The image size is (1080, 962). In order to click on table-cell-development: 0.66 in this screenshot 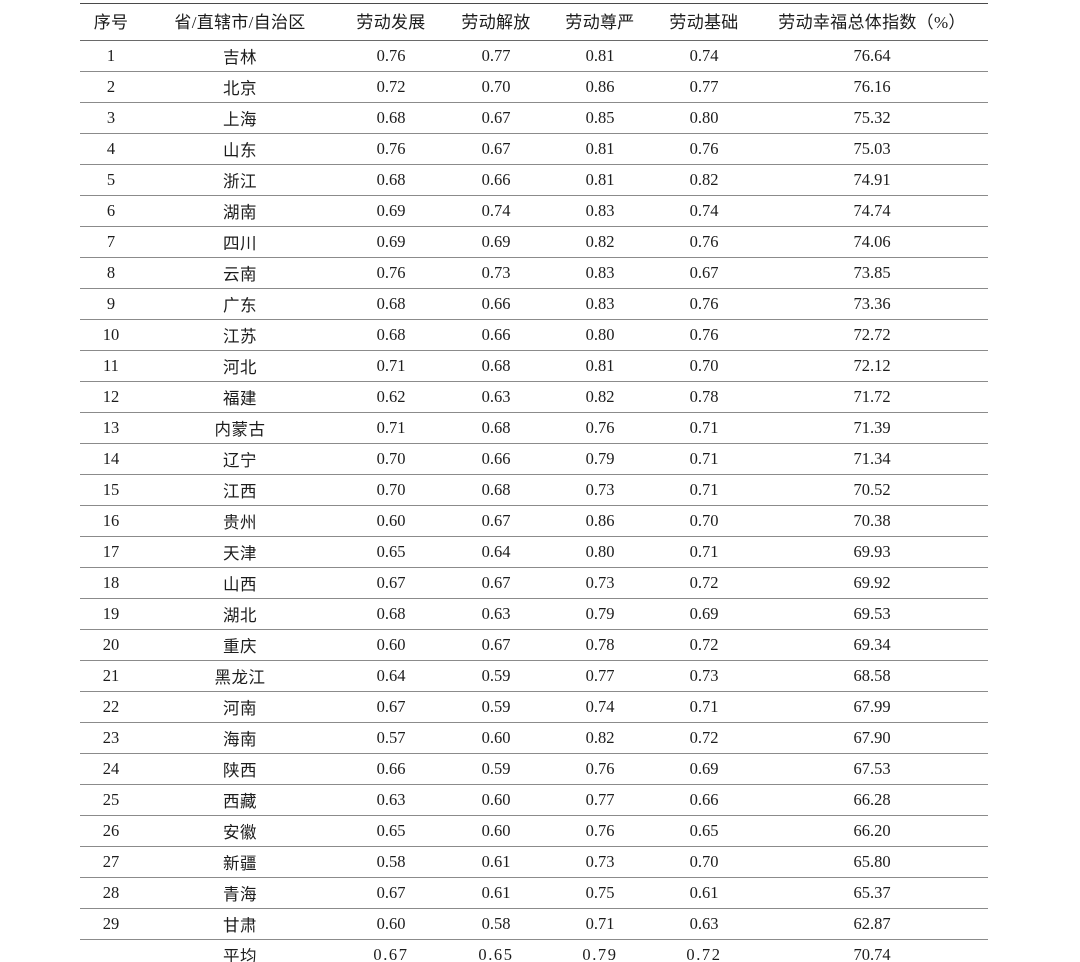, I will do `click(391, 768)`.